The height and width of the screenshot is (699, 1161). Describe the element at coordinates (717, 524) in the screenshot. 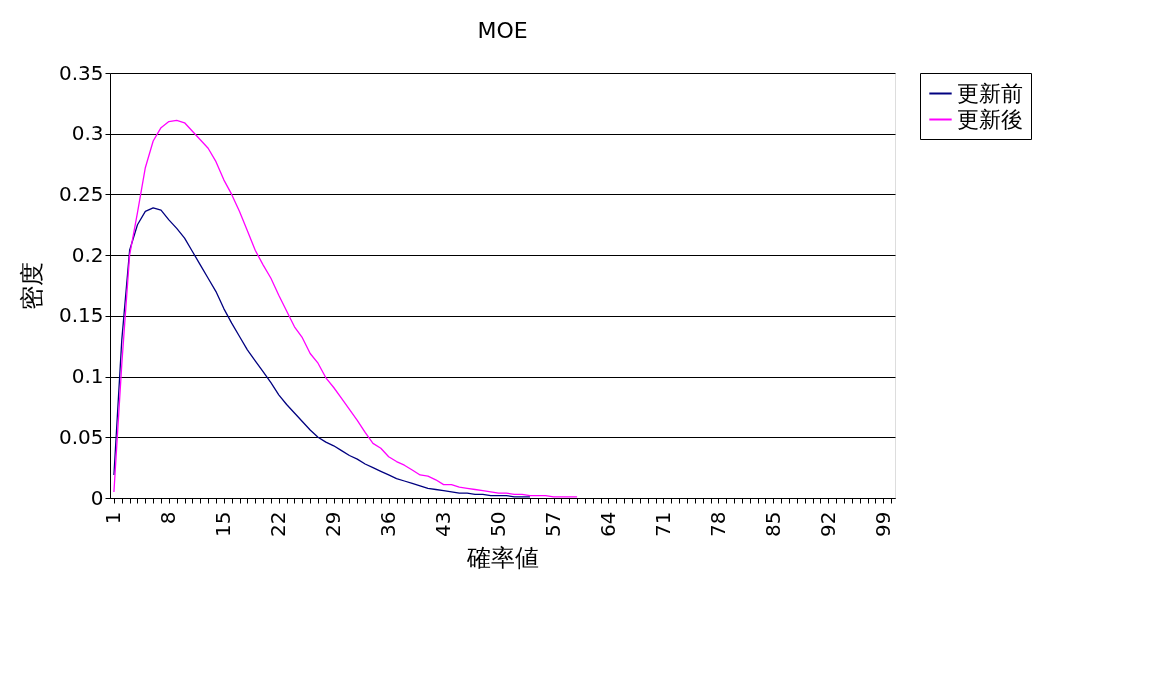

I see `x-tick-label: 78` at that location.